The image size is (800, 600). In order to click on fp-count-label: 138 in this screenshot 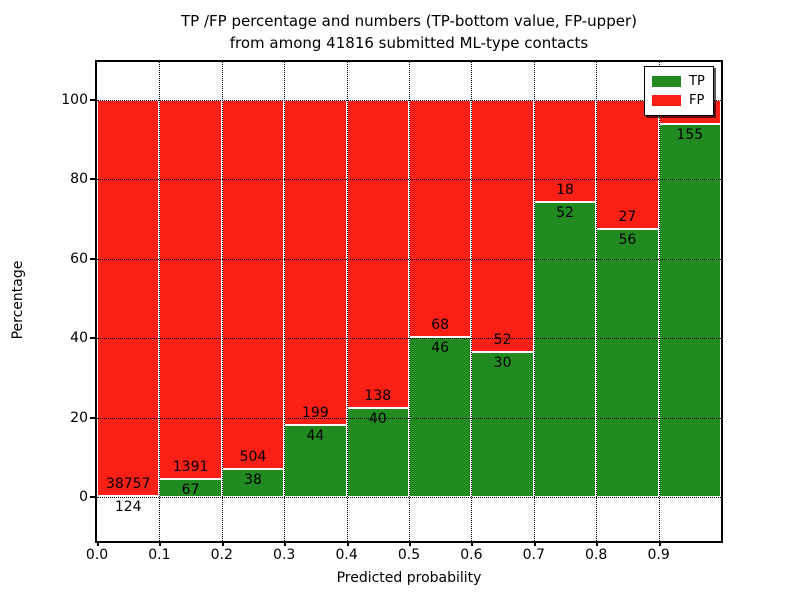, I will do `click(378, 395)`.